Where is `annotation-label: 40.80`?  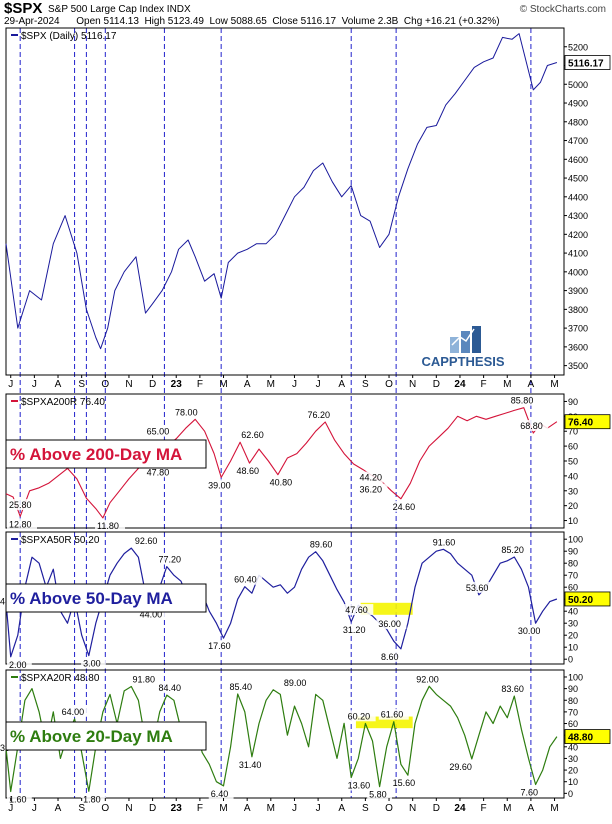
annotation-label: 40.80 is located at coordinates (281, 483).